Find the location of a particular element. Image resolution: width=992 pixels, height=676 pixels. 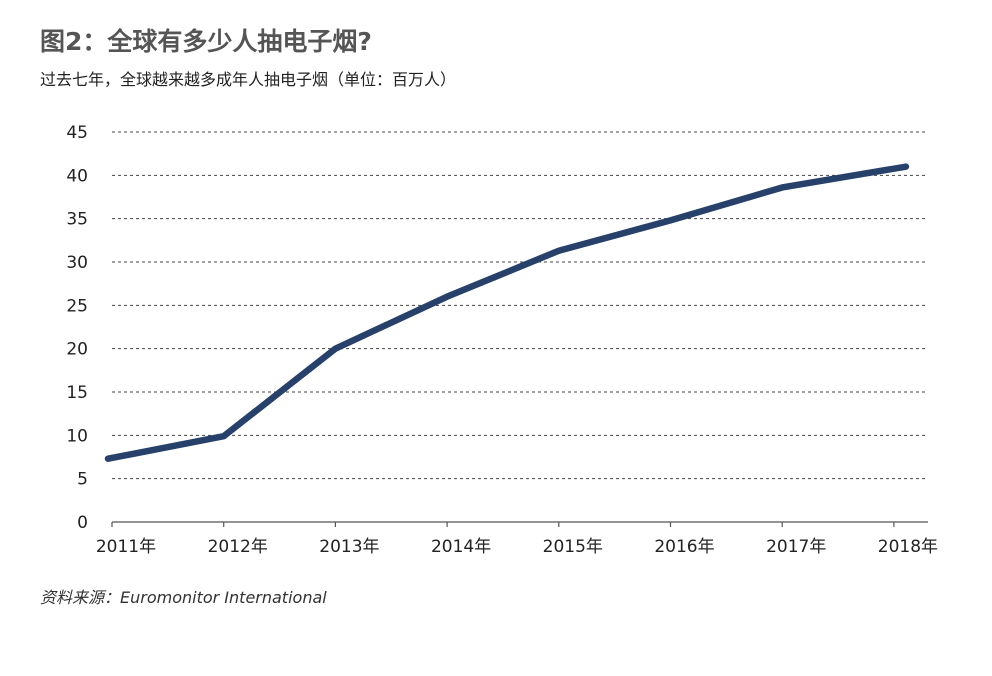

x-tick-label: 2017年 is located at coordinates (796, 547).